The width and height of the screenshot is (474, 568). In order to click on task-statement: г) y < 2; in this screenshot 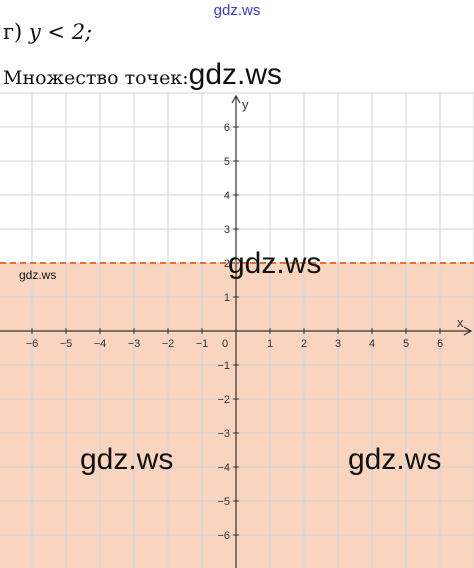, I will do `click(47, 32)`.